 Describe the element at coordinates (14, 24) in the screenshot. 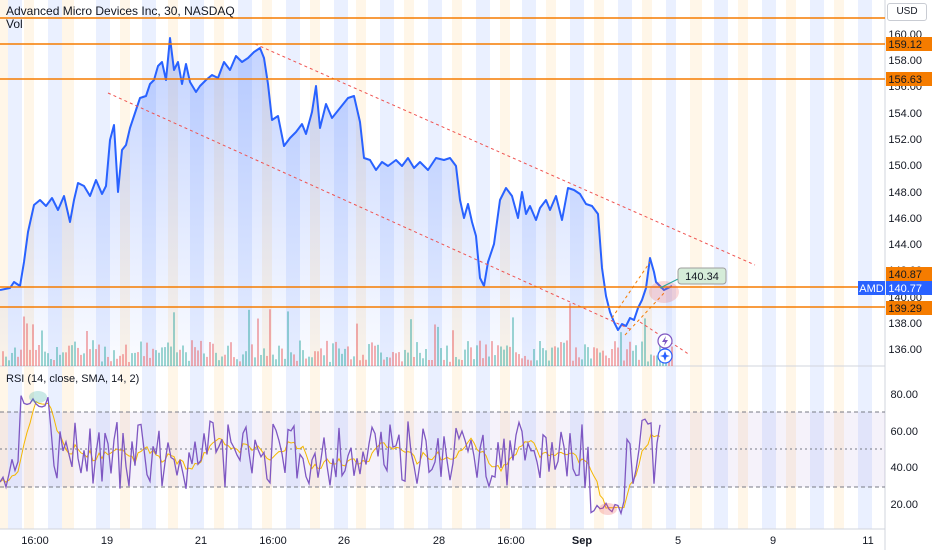

I see `volume-label: Vol` at that location.